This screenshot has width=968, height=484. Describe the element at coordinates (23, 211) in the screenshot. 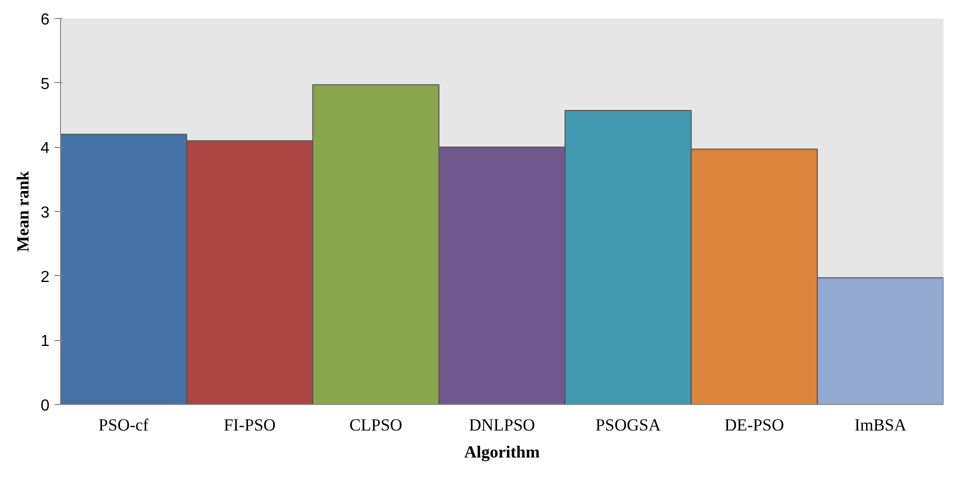

I see `y-axis-title: Mean rank` at that location.